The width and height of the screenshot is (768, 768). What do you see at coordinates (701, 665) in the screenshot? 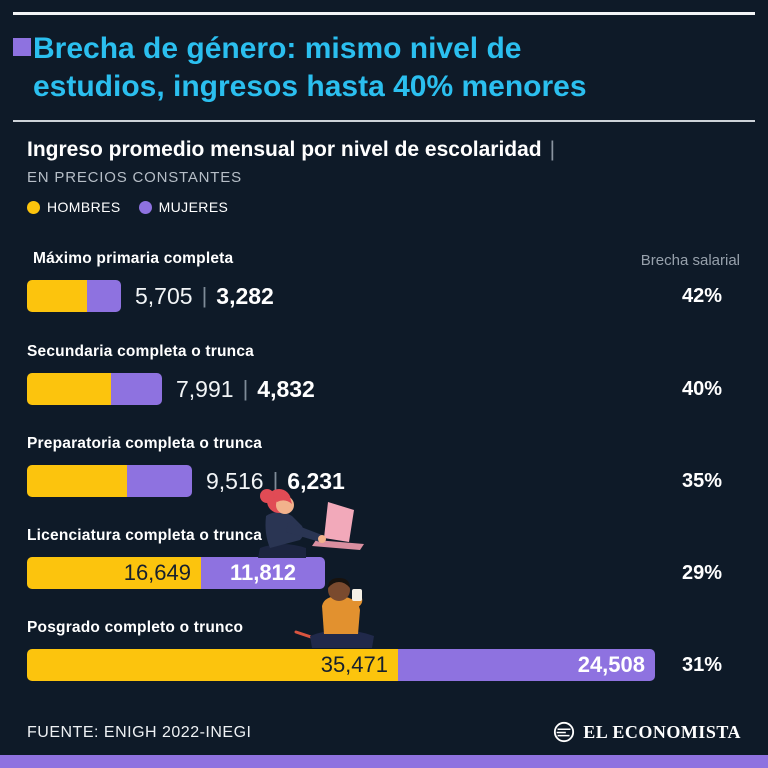
I see `gap-percent: 31%` at bounding box center [701, 665].